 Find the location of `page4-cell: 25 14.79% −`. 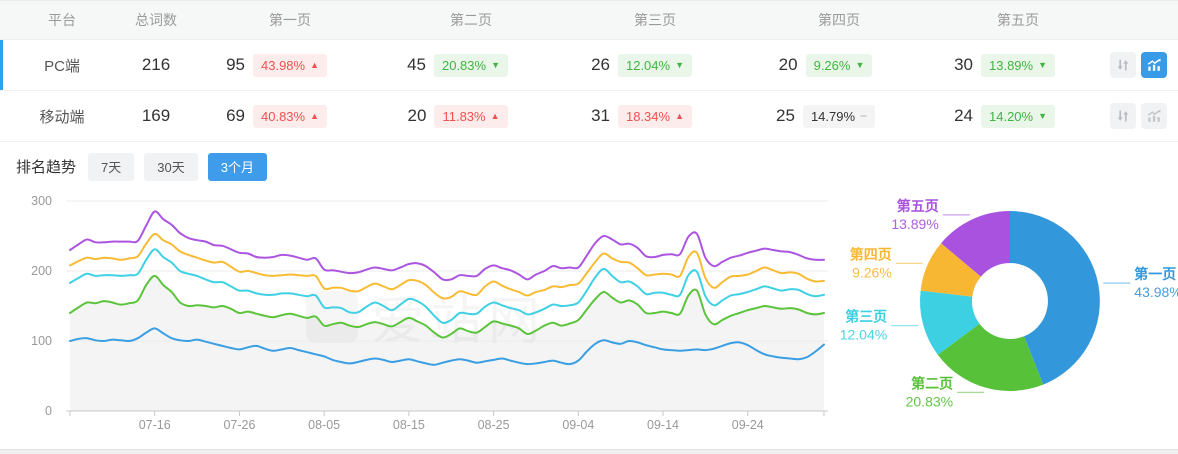

page4-cell: 25 14.79% − is located at coordinates (839, 116).